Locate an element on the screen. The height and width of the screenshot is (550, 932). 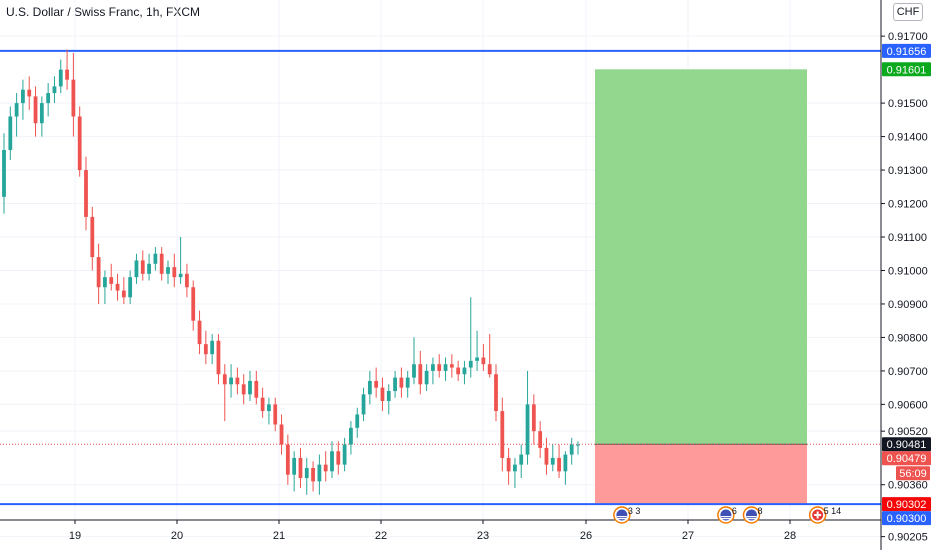
price-tag-label: 0.91601 is located at coordinates (907, 70).